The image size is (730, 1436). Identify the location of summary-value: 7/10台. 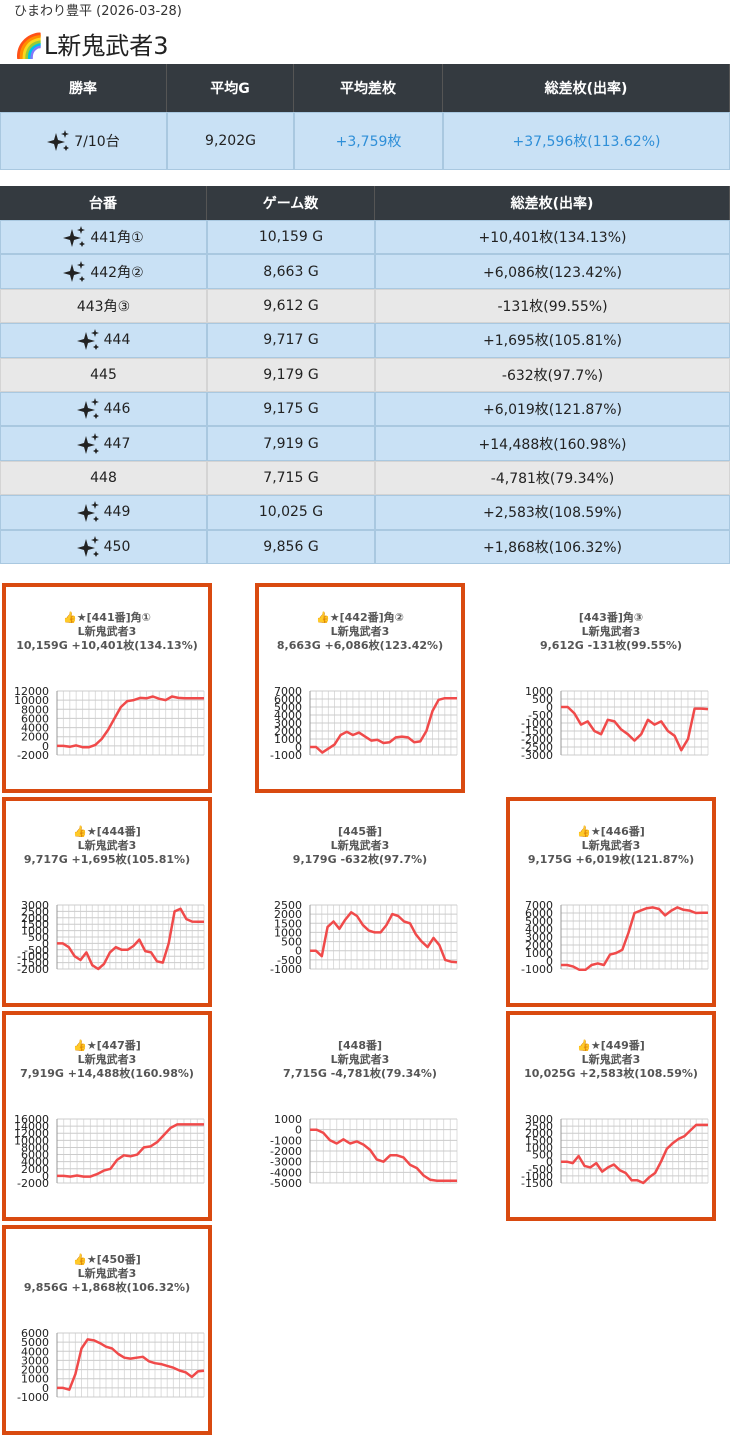
(83, 141).